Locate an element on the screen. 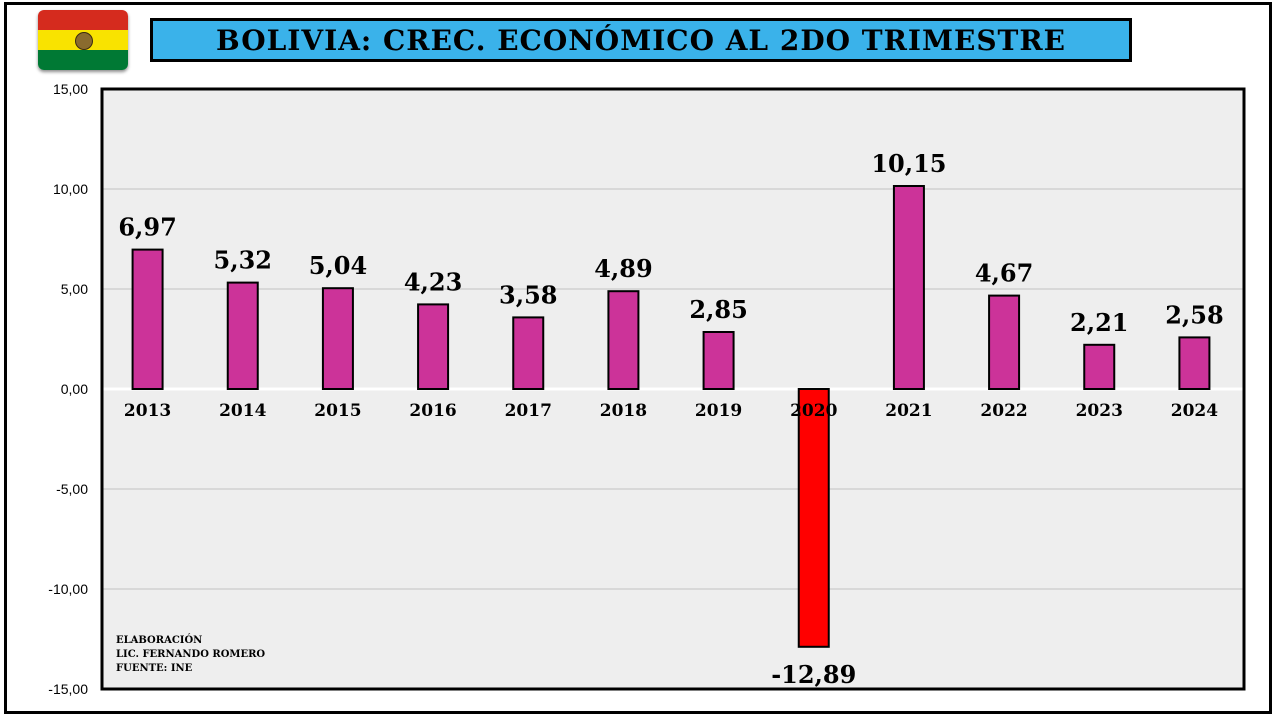 The image size is (1280, 720). y-tick-label: 10,00 is located at coordinates (70, 189).